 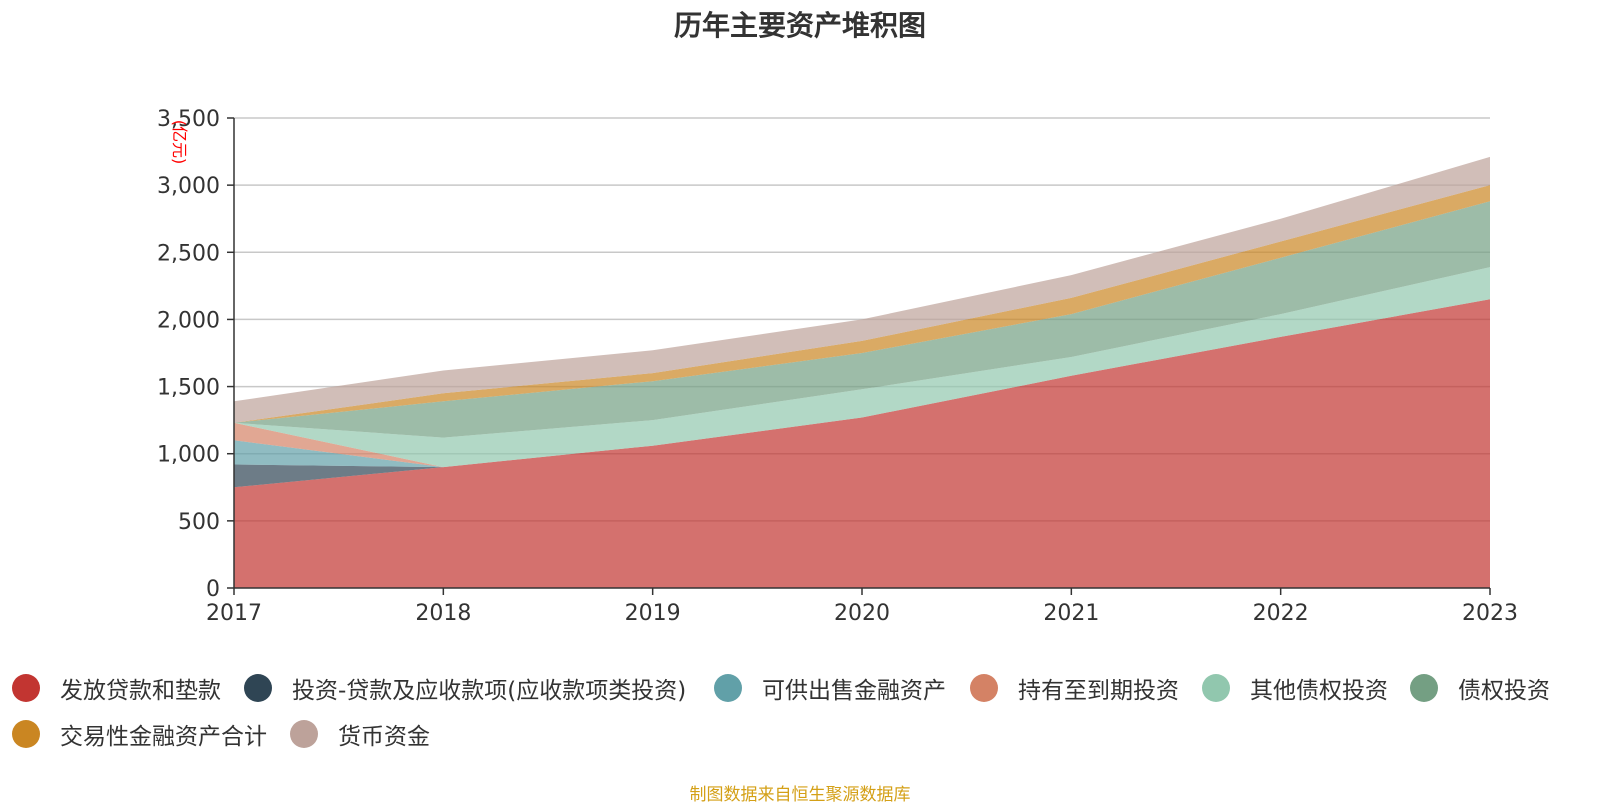 What do you see at coordinates (234, 613) in the screenshot?
I see `x-tick-label: 2017` at bounding box center [234, 613].